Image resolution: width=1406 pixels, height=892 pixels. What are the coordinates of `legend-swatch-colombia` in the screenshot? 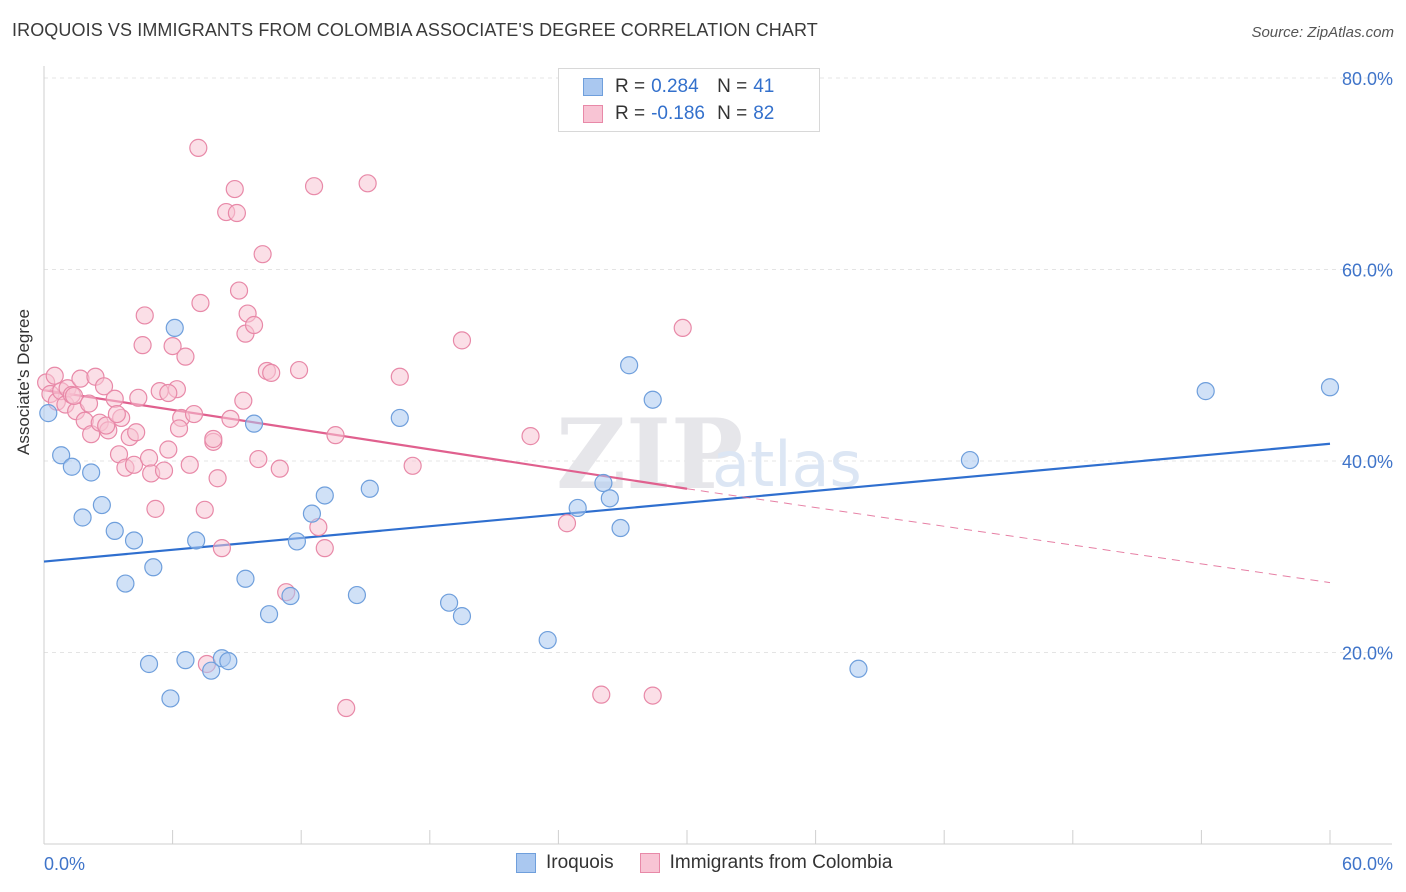 It's located at (649, 863).